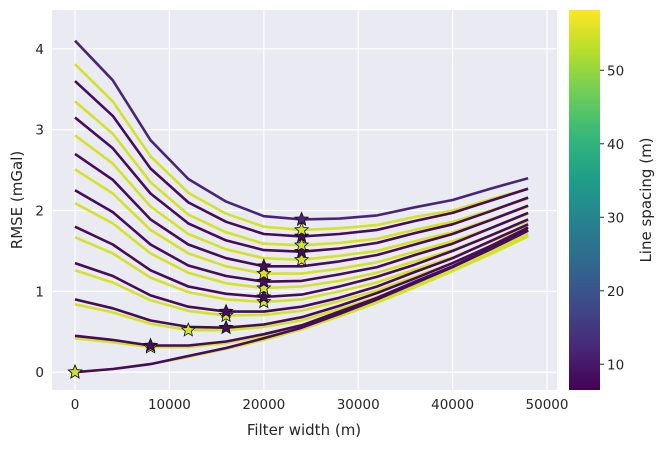 This screenshot has width=663, height=451. Describe the element at coordinates (263, 405) in the screenshot. I see `x-tick-label: 20000` at that location.